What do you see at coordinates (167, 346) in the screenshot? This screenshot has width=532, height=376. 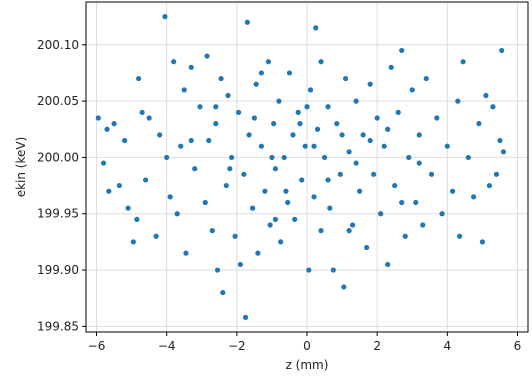 I see `x-tick-label: −4` at bounding box center [167, 346].